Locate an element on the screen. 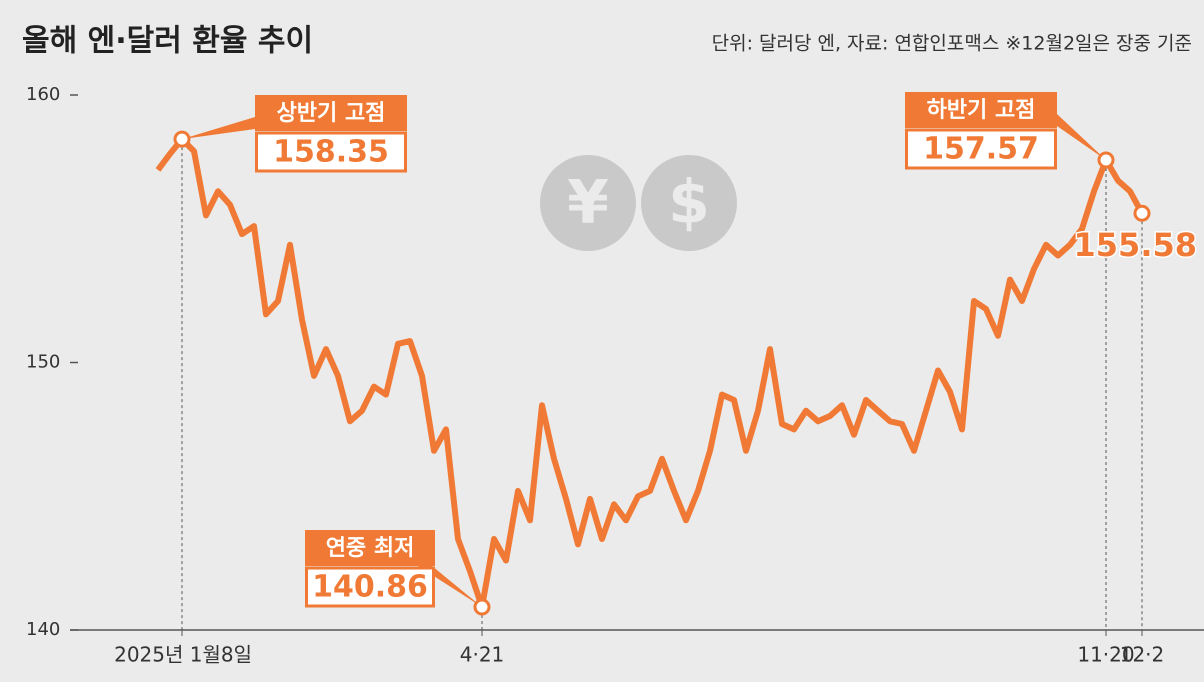 This screenshot has height=682, width=1204. dollar-symbol: $ is located at coordinates (689, 203).